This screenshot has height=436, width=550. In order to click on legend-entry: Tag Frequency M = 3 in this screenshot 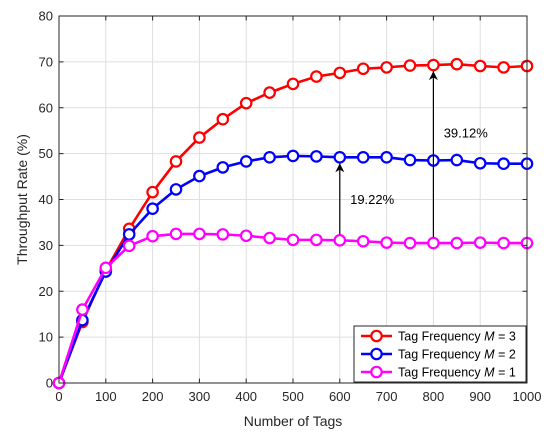, I will do `click(438, 337)`.